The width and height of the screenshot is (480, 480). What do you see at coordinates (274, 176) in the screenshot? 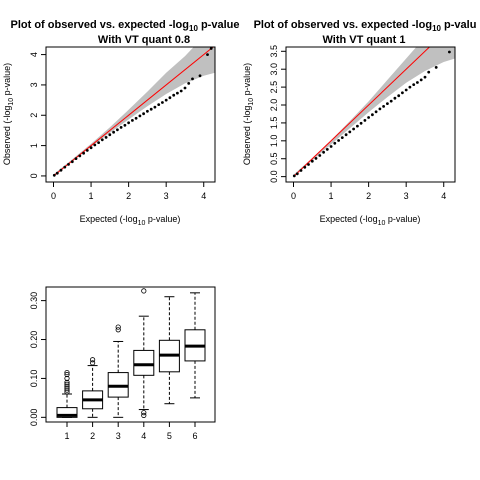
I see `y-tick-label: 0.0` at bounding box center [274, 176].